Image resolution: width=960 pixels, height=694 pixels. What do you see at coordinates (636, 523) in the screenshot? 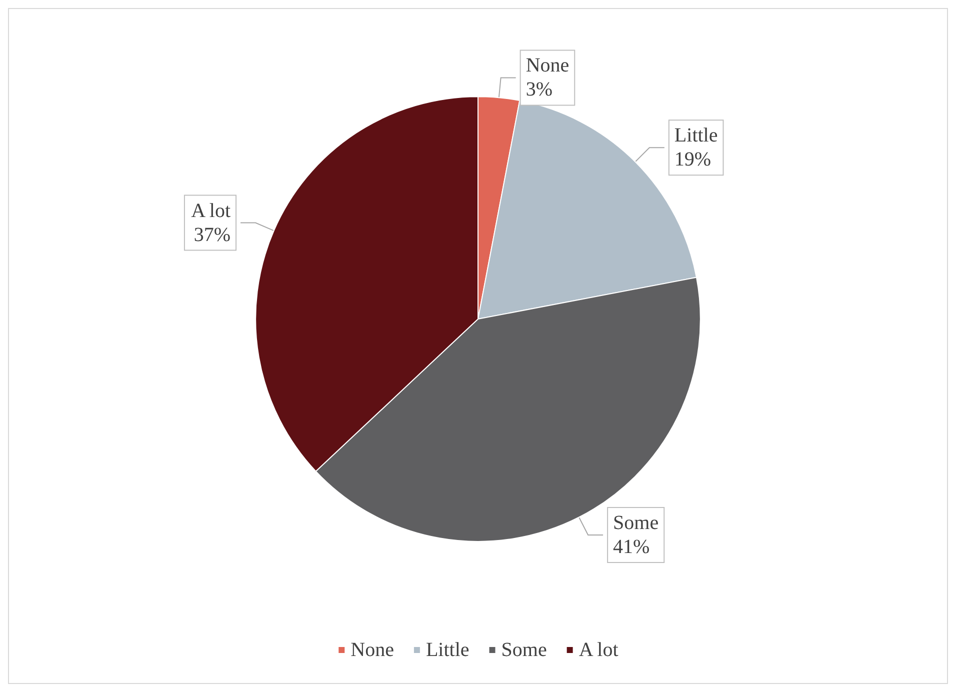
I see `slice-label: Some` at bounding box center [636, 523].